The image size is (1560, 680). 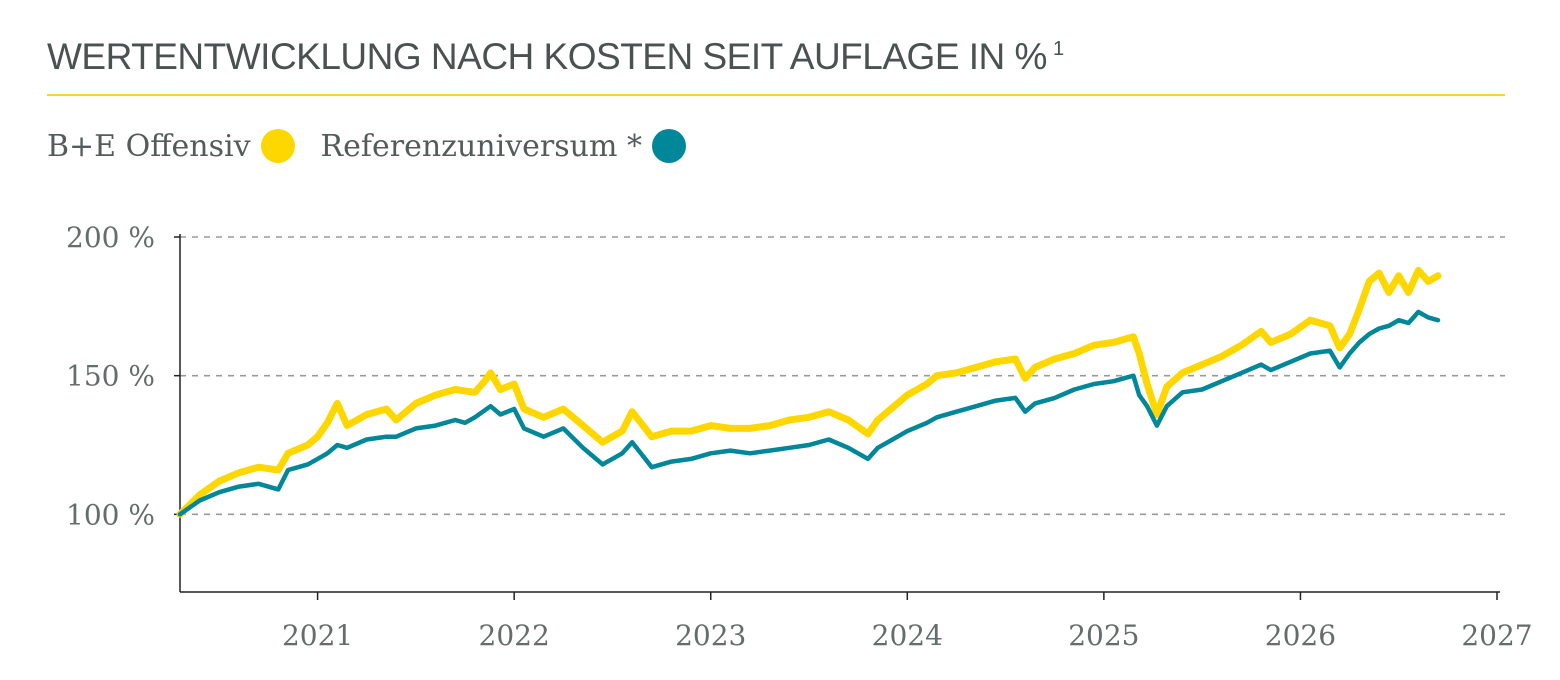 I want to click on legend-dot-icon-teal, so click(x=668, y=146).